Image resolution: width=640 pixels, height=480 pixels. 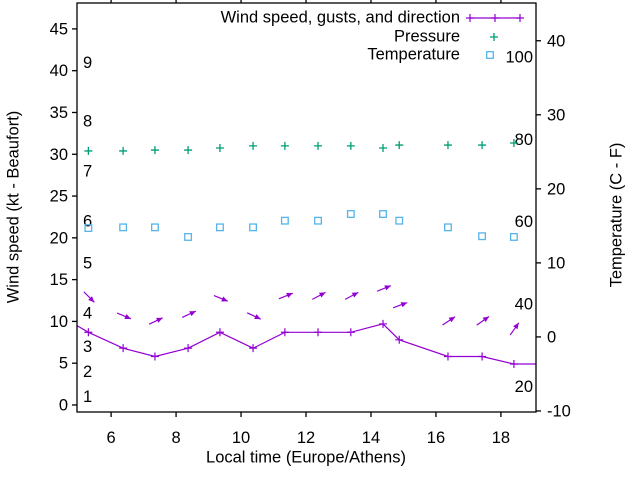 I want to click on left-axis-tick-label: 20, so click(x=59, y=238).